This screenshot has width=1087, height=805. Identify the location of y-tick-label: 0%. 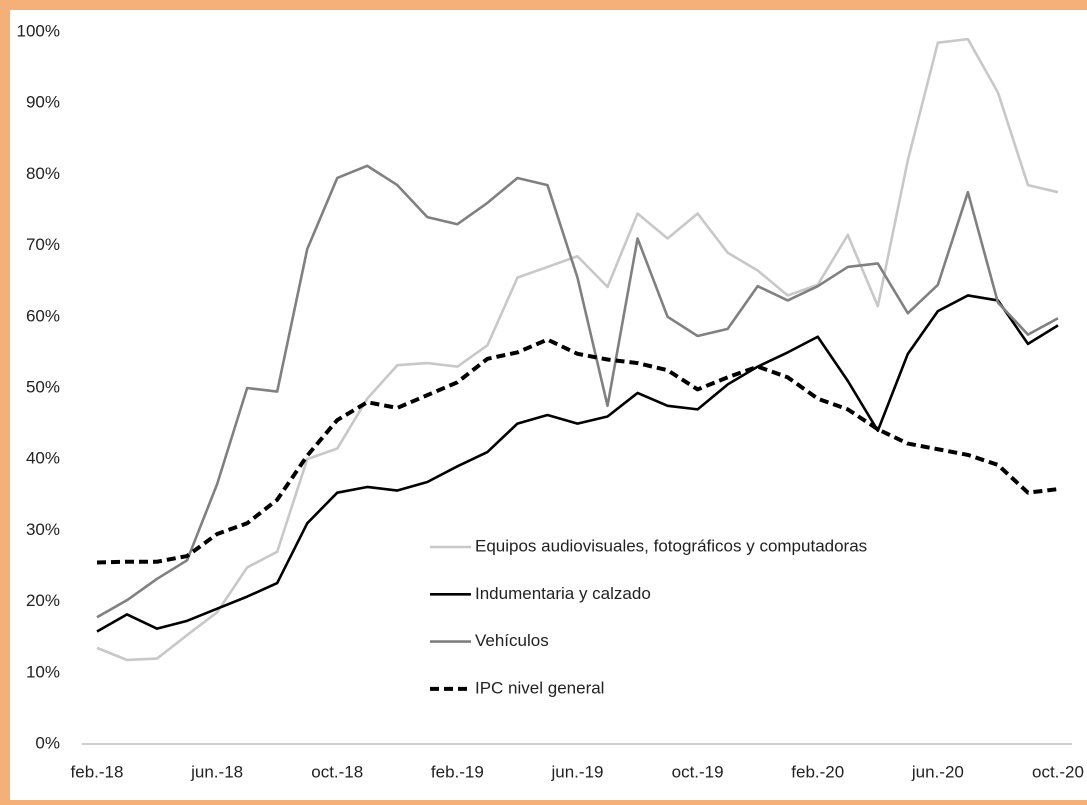
(47, 742).